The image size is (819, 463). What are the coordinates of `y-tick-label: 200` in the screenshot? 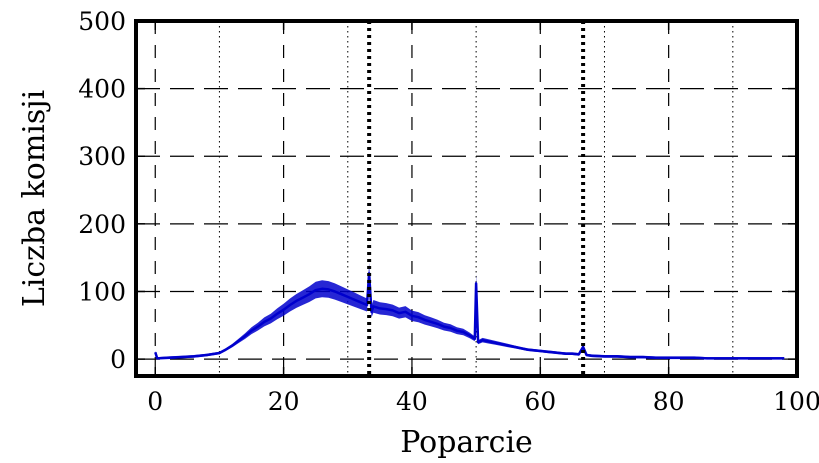 It's located at (102, 224).